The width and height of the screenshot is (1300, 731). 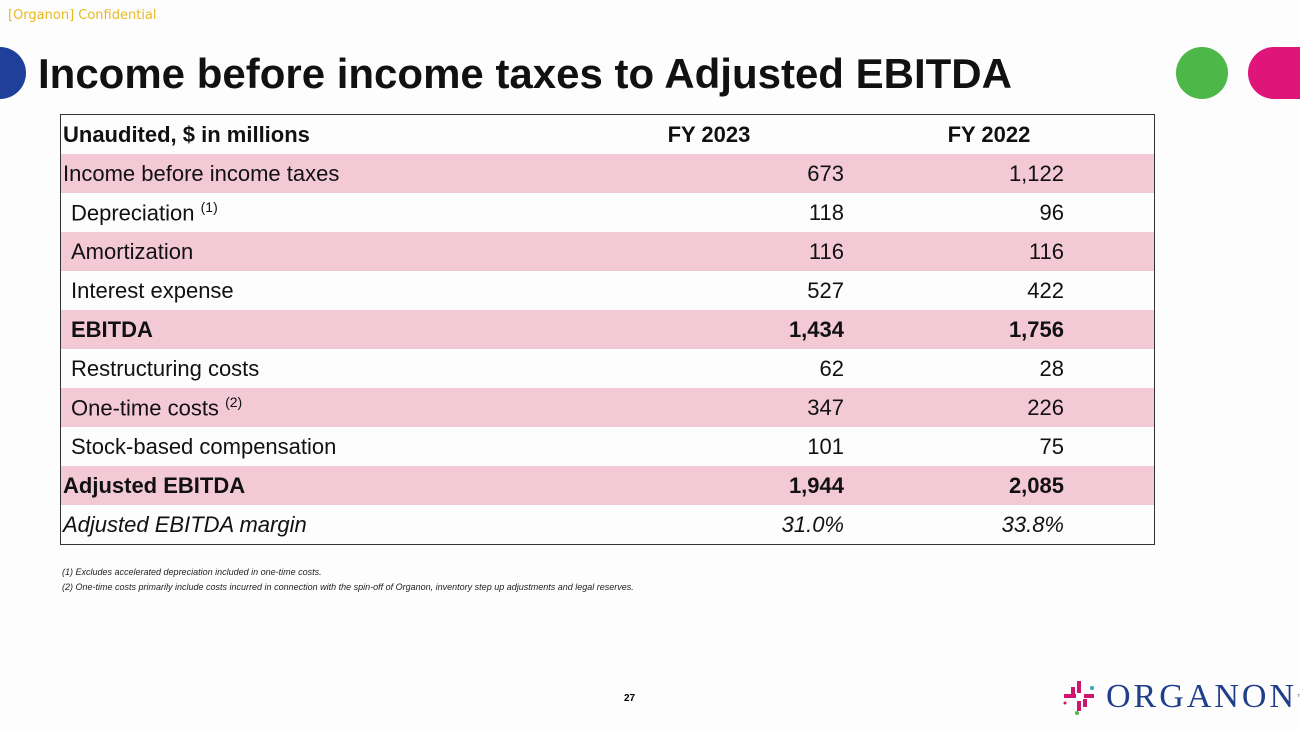 What do you see at coordinates (112, 329) in the screenshot?
I see `row-label-text: EBITDA` at bounding box center [112, 329].